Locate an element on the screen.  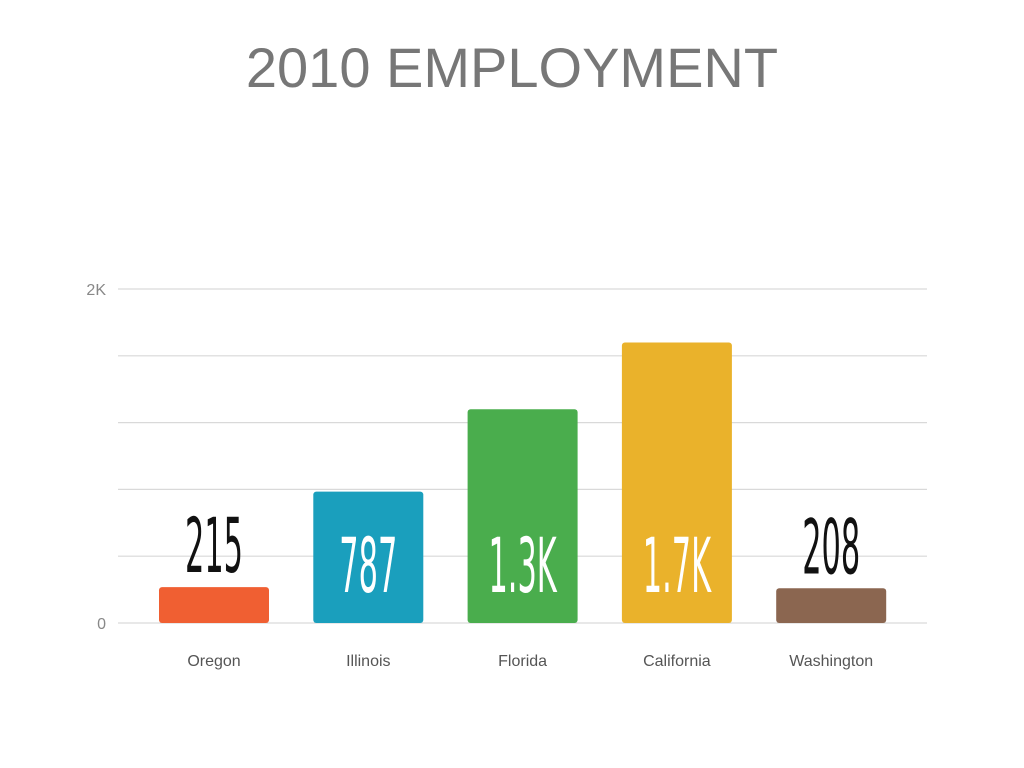
x-tick-label: Florida is located at coordinates (522, 661).